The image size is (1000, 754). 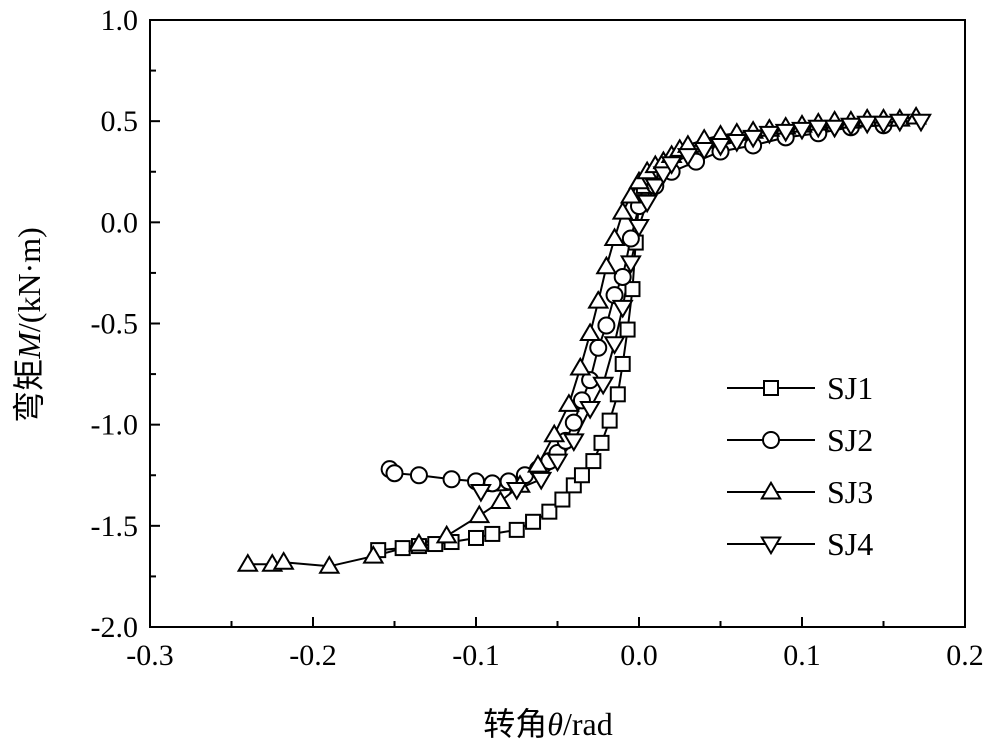 I want to click on legend-label-sj2: SJ2, so click(x=850, y=440).